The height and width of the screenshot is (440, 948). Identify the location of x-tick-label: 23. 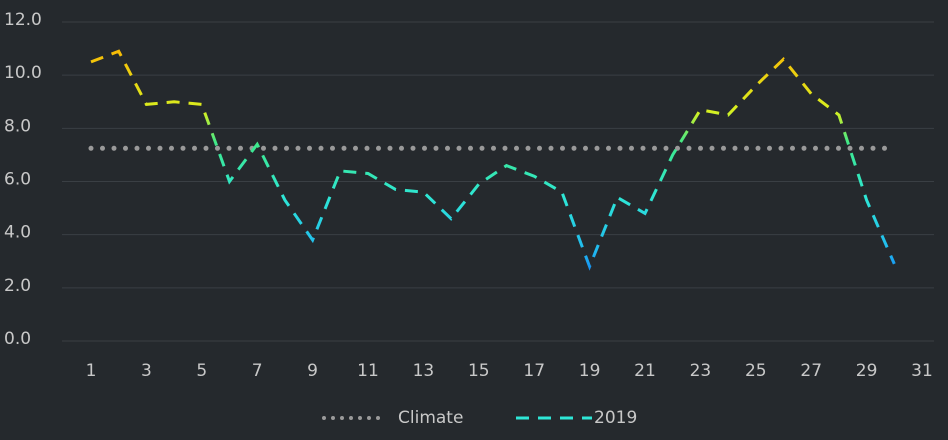
(701, 371).